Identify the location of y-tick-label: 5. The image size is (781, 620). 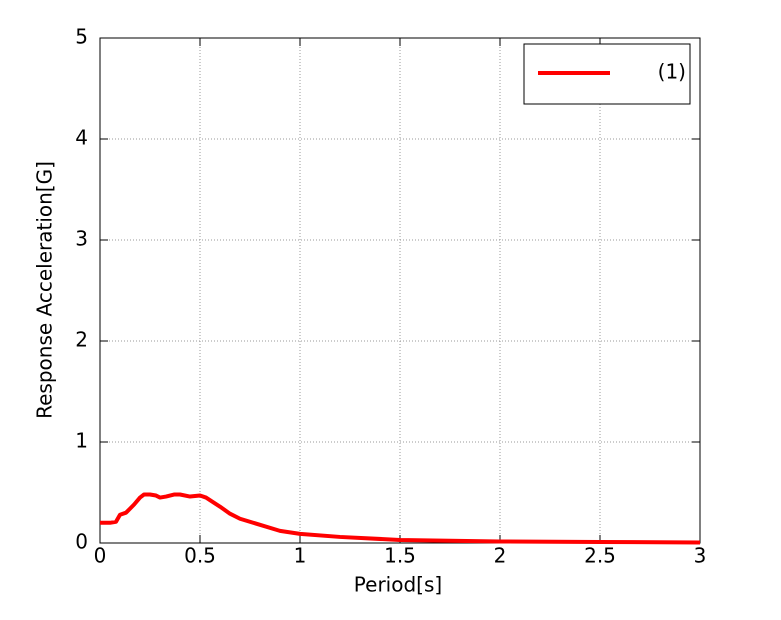
(81, 37).